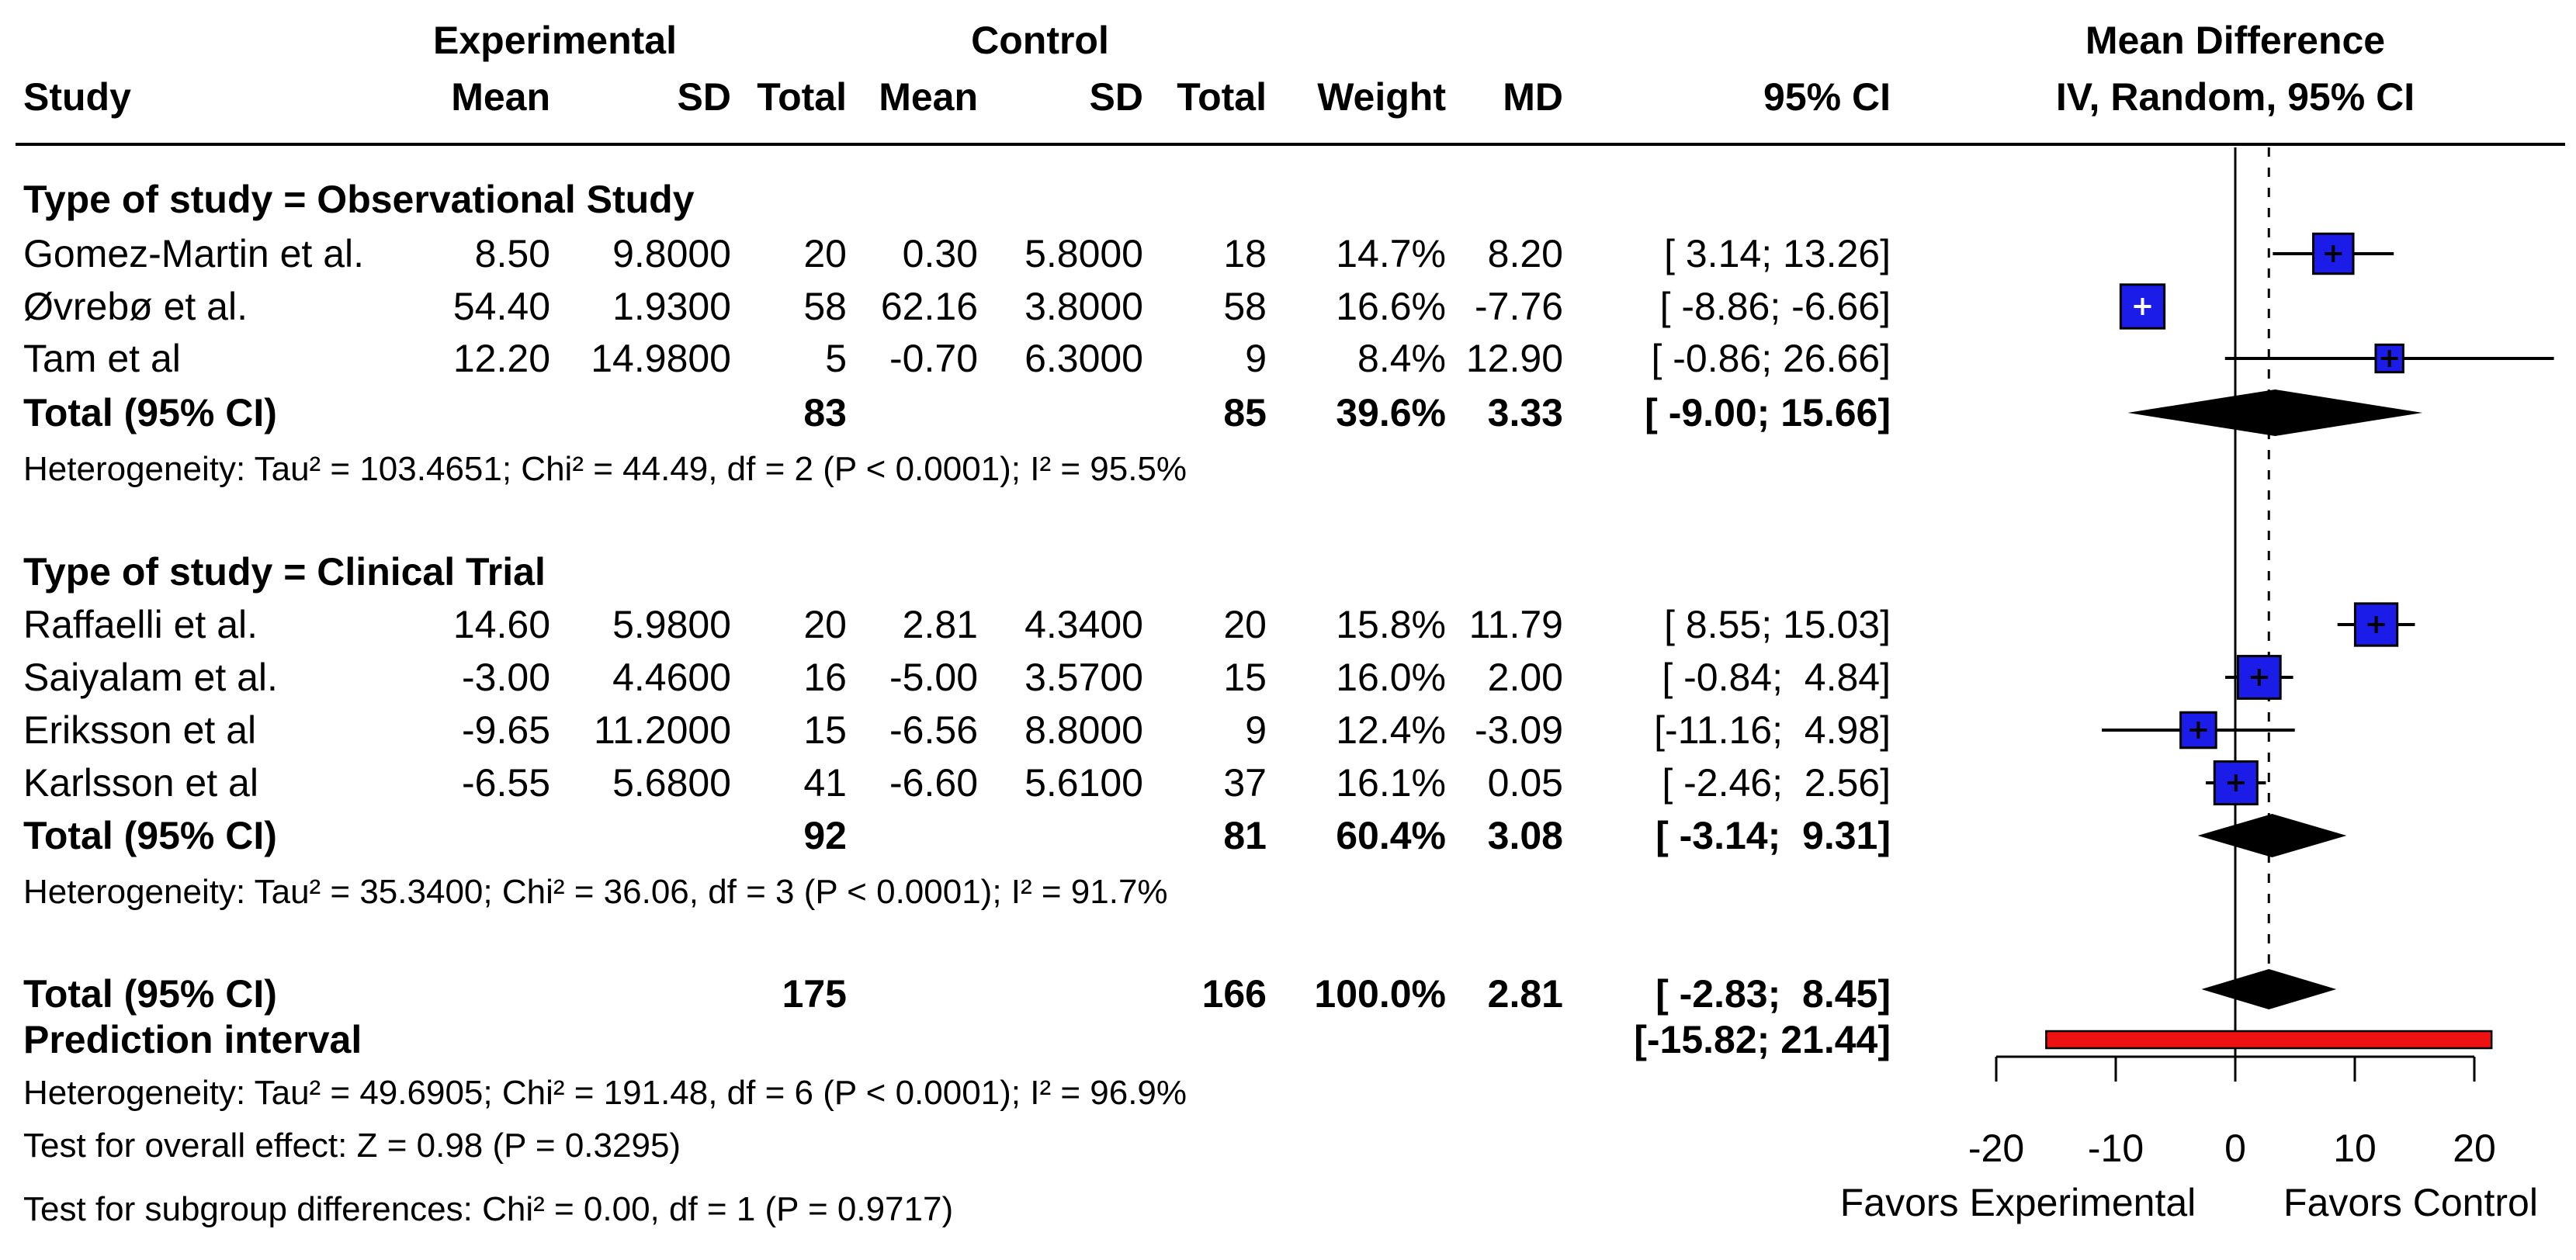 The image size is (2576, 1260). I want to click on study-name: Øvrebø et al., so click(135, 306).